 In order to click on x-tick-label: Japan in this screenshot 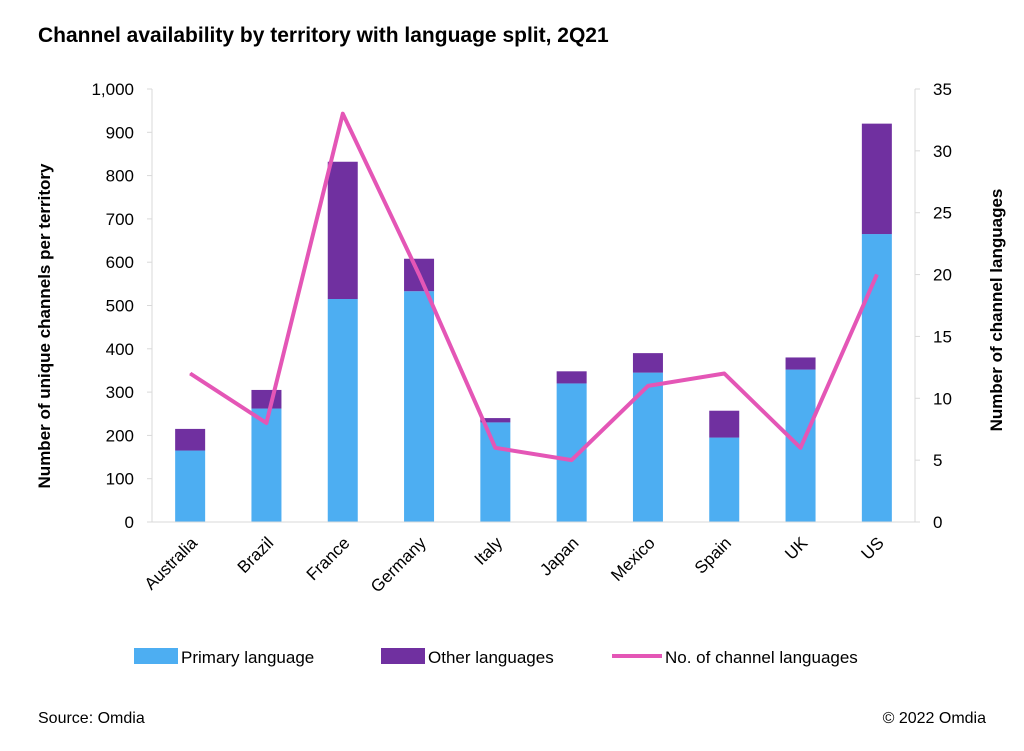, I will do `click(559, 556)`.